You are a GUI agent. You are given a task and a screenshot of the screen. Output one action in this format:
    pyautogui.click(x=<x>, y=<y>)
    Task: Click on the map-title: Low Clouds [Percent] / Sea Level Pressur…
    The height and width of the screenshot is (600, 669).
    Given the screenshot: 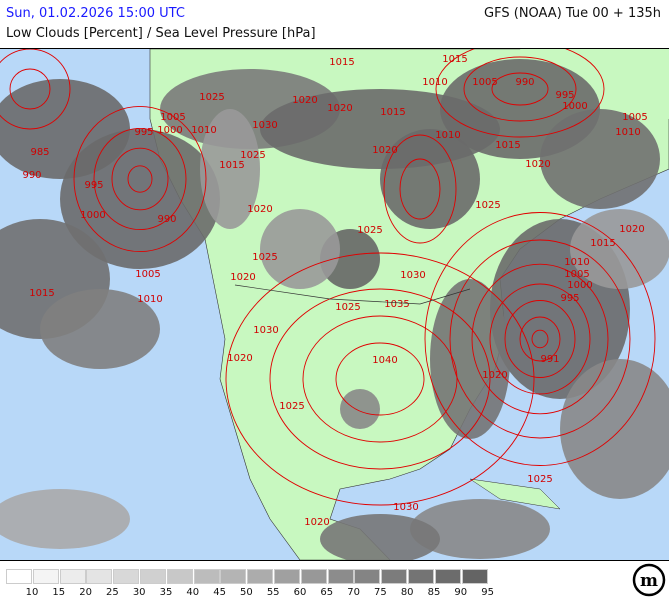 What is the action you would take?
    pyautogui.click(x=161, y=33)
    